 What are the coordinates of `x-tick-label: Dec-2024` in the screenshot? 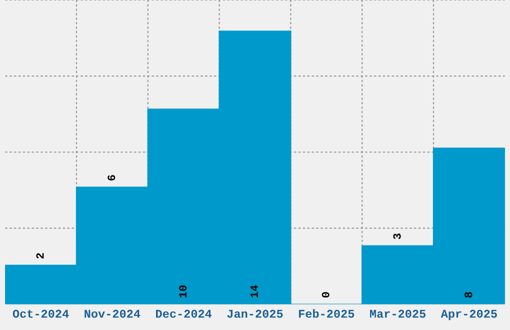 It's located at (184, 314).